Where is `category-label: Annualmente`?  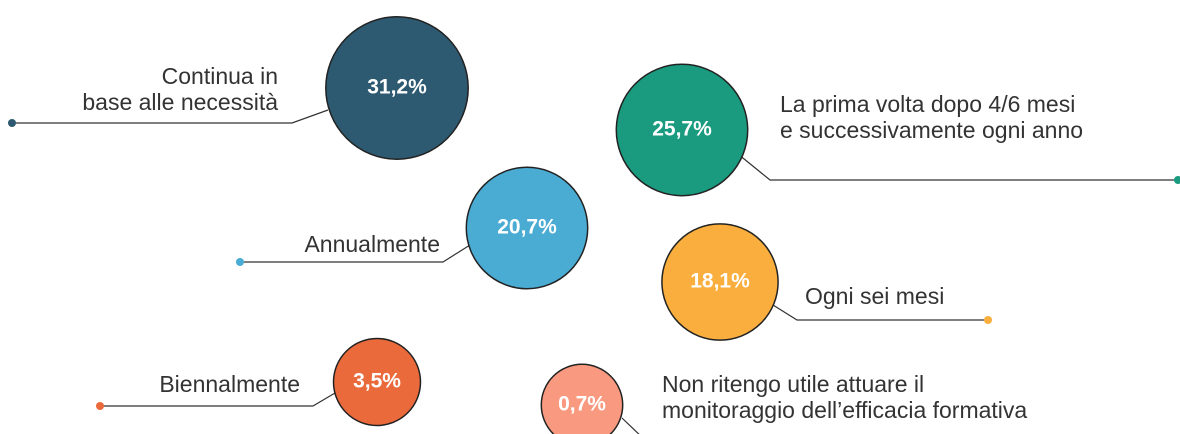
category-label: Annualmente is located at coordinates (372, 244).